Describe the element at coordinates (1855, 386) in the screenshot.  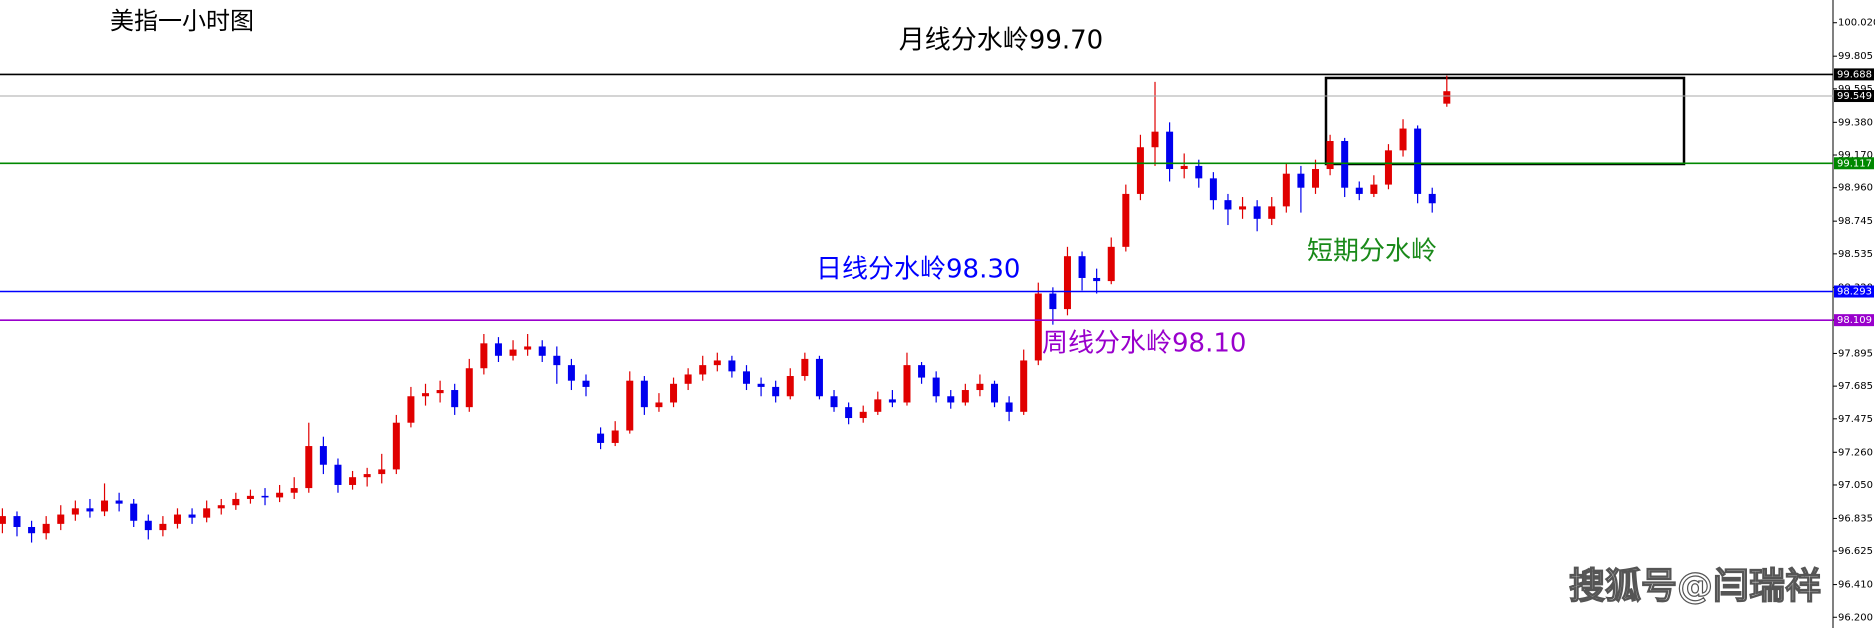
I see `y-tick-label: 97.685` at that location.